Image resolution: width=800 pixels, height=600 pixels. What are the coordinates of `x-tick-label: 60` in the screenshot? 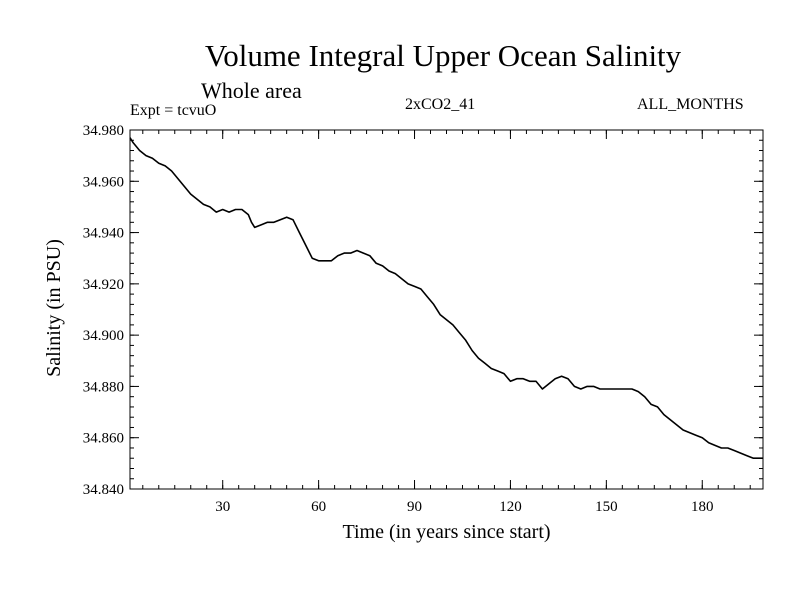 It's located at (318, 507).